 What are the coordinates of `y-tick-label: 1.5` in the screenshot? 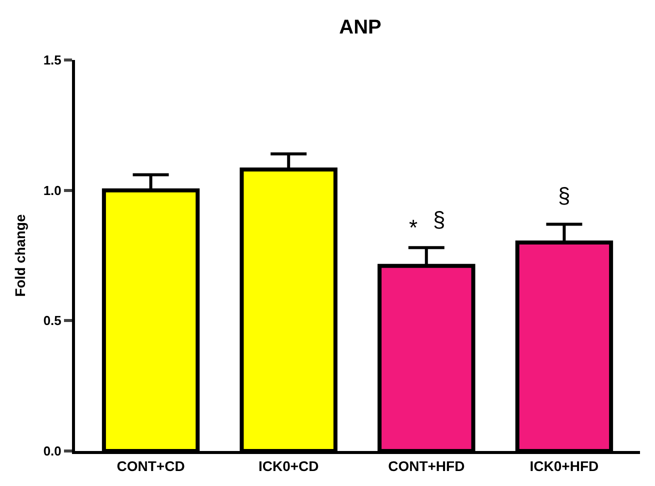 It's located at (52, 60).